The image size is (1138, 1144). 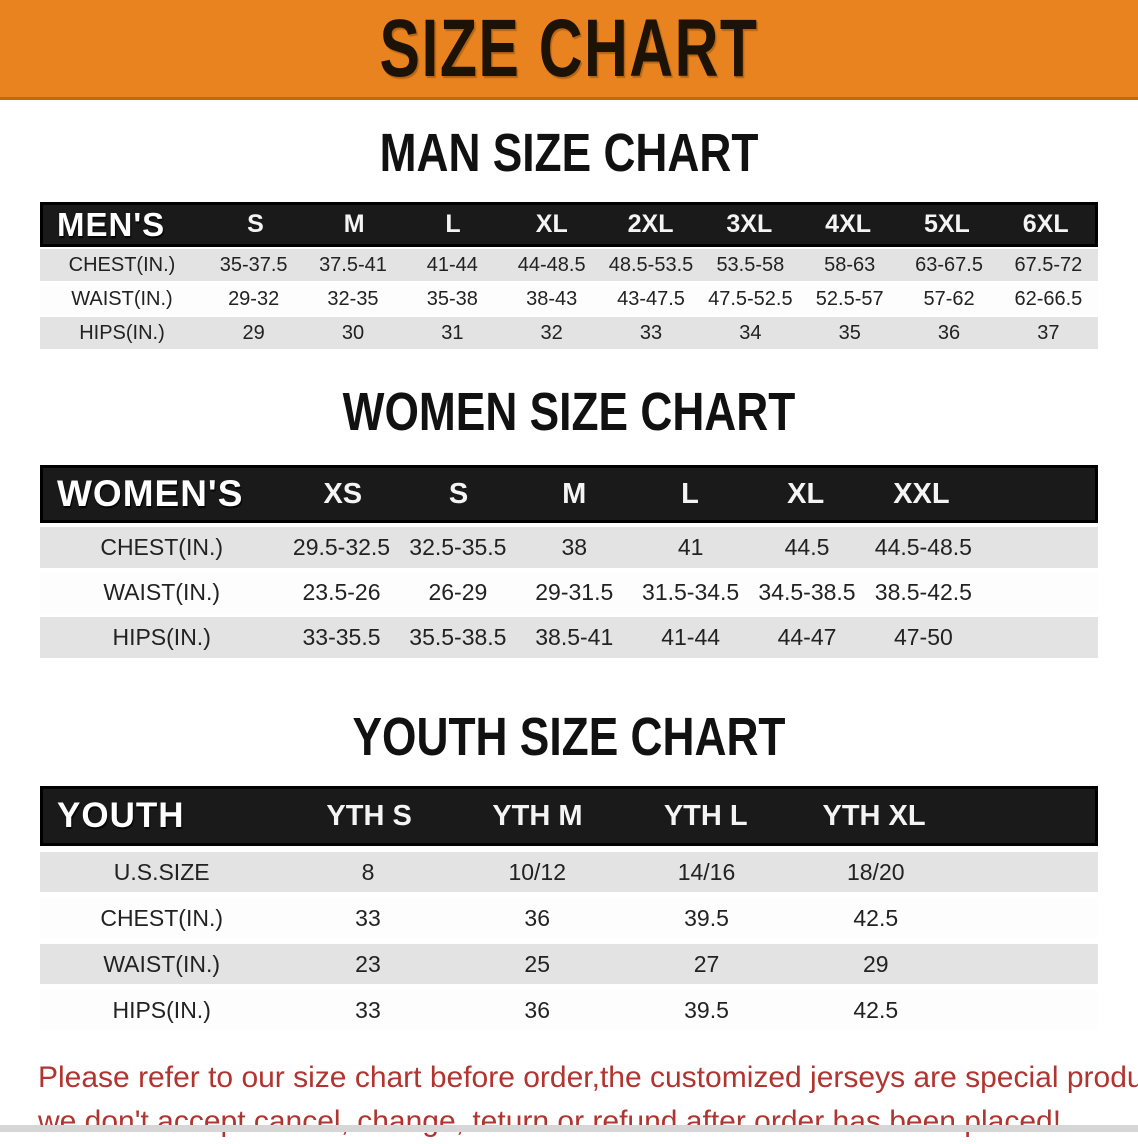 I want to click on column-header: XS, so click(x=343, y=493).